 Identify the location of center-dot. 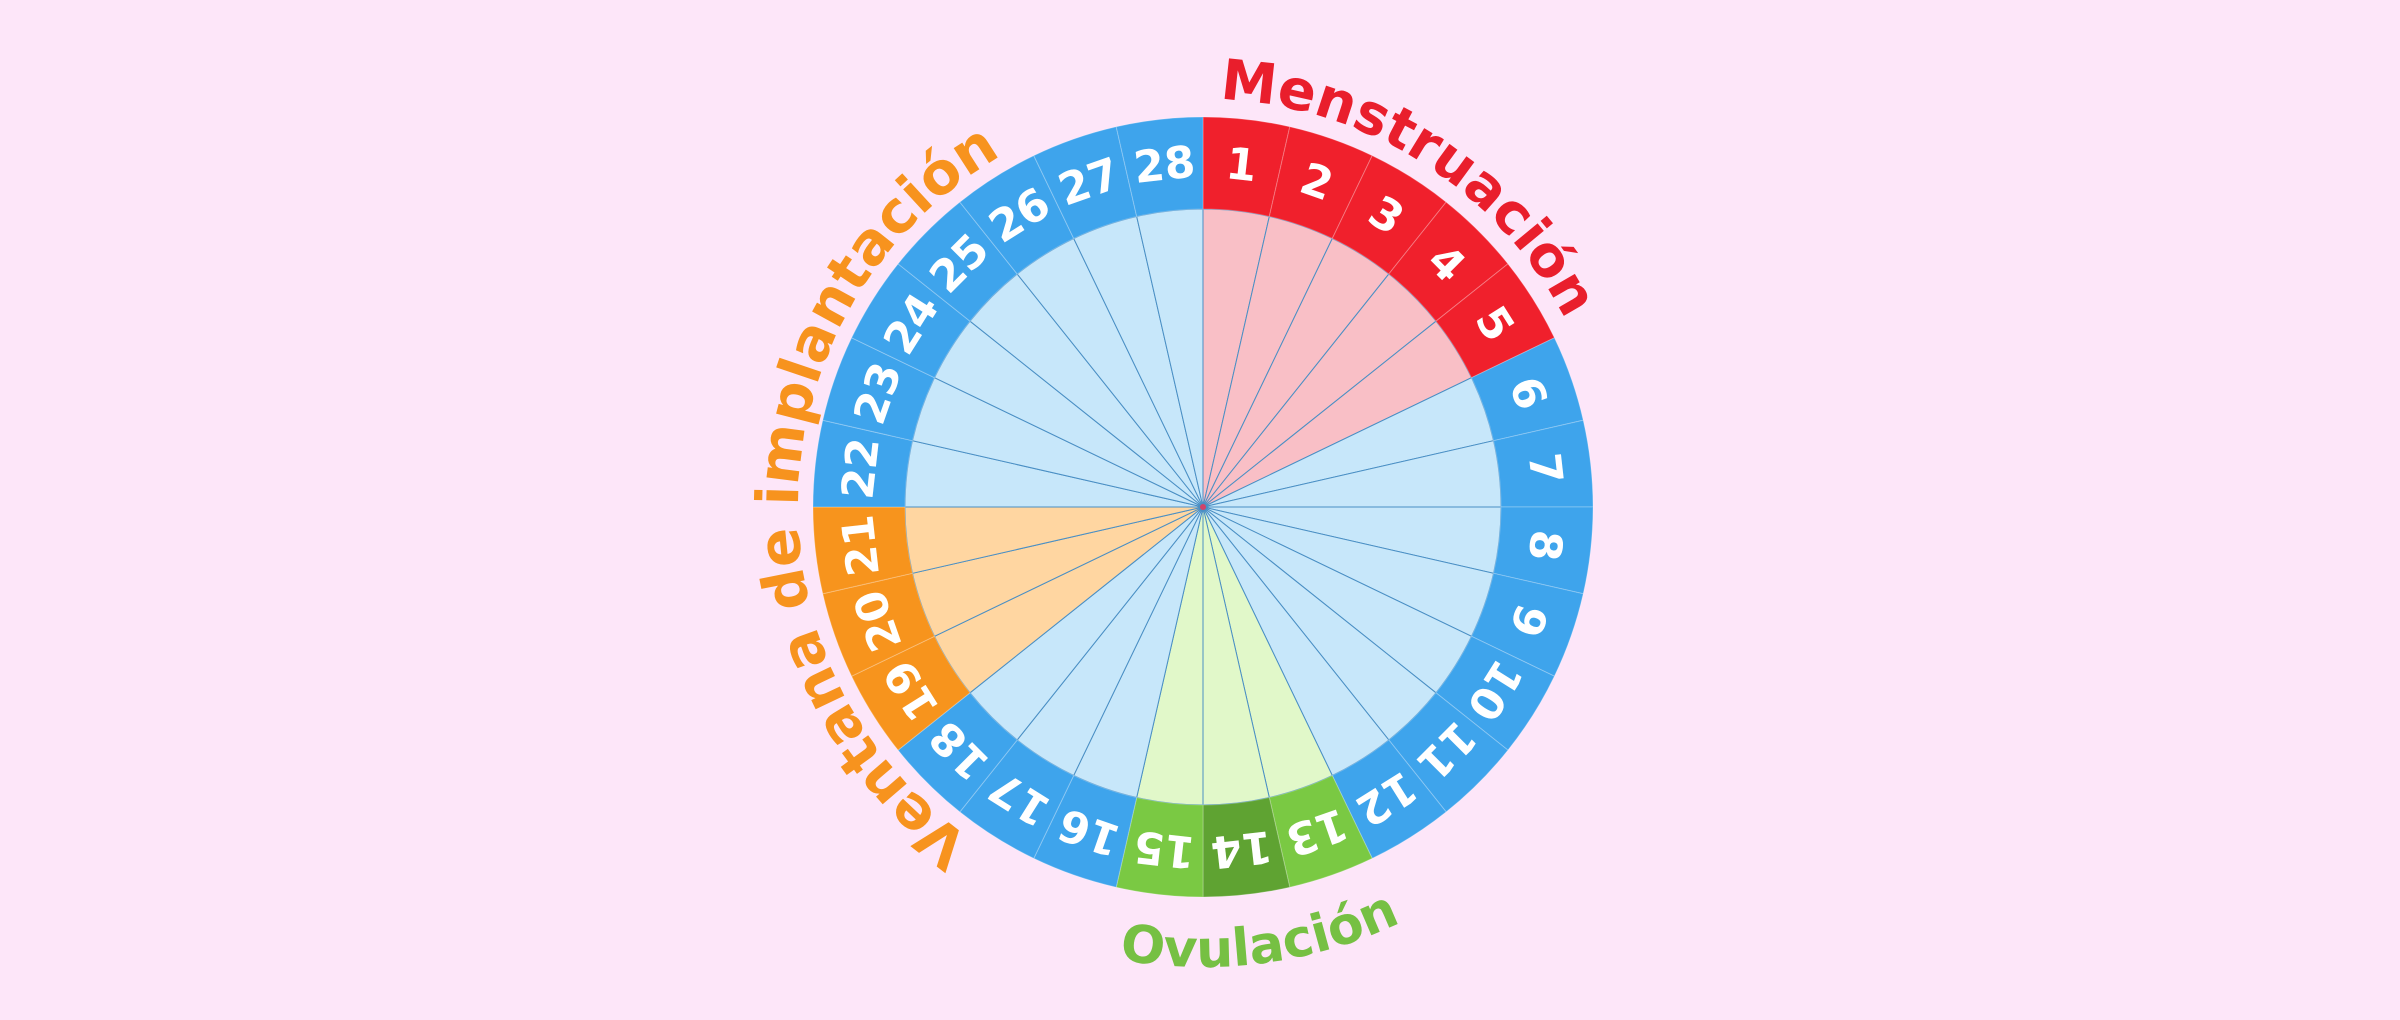
(1203, 507).